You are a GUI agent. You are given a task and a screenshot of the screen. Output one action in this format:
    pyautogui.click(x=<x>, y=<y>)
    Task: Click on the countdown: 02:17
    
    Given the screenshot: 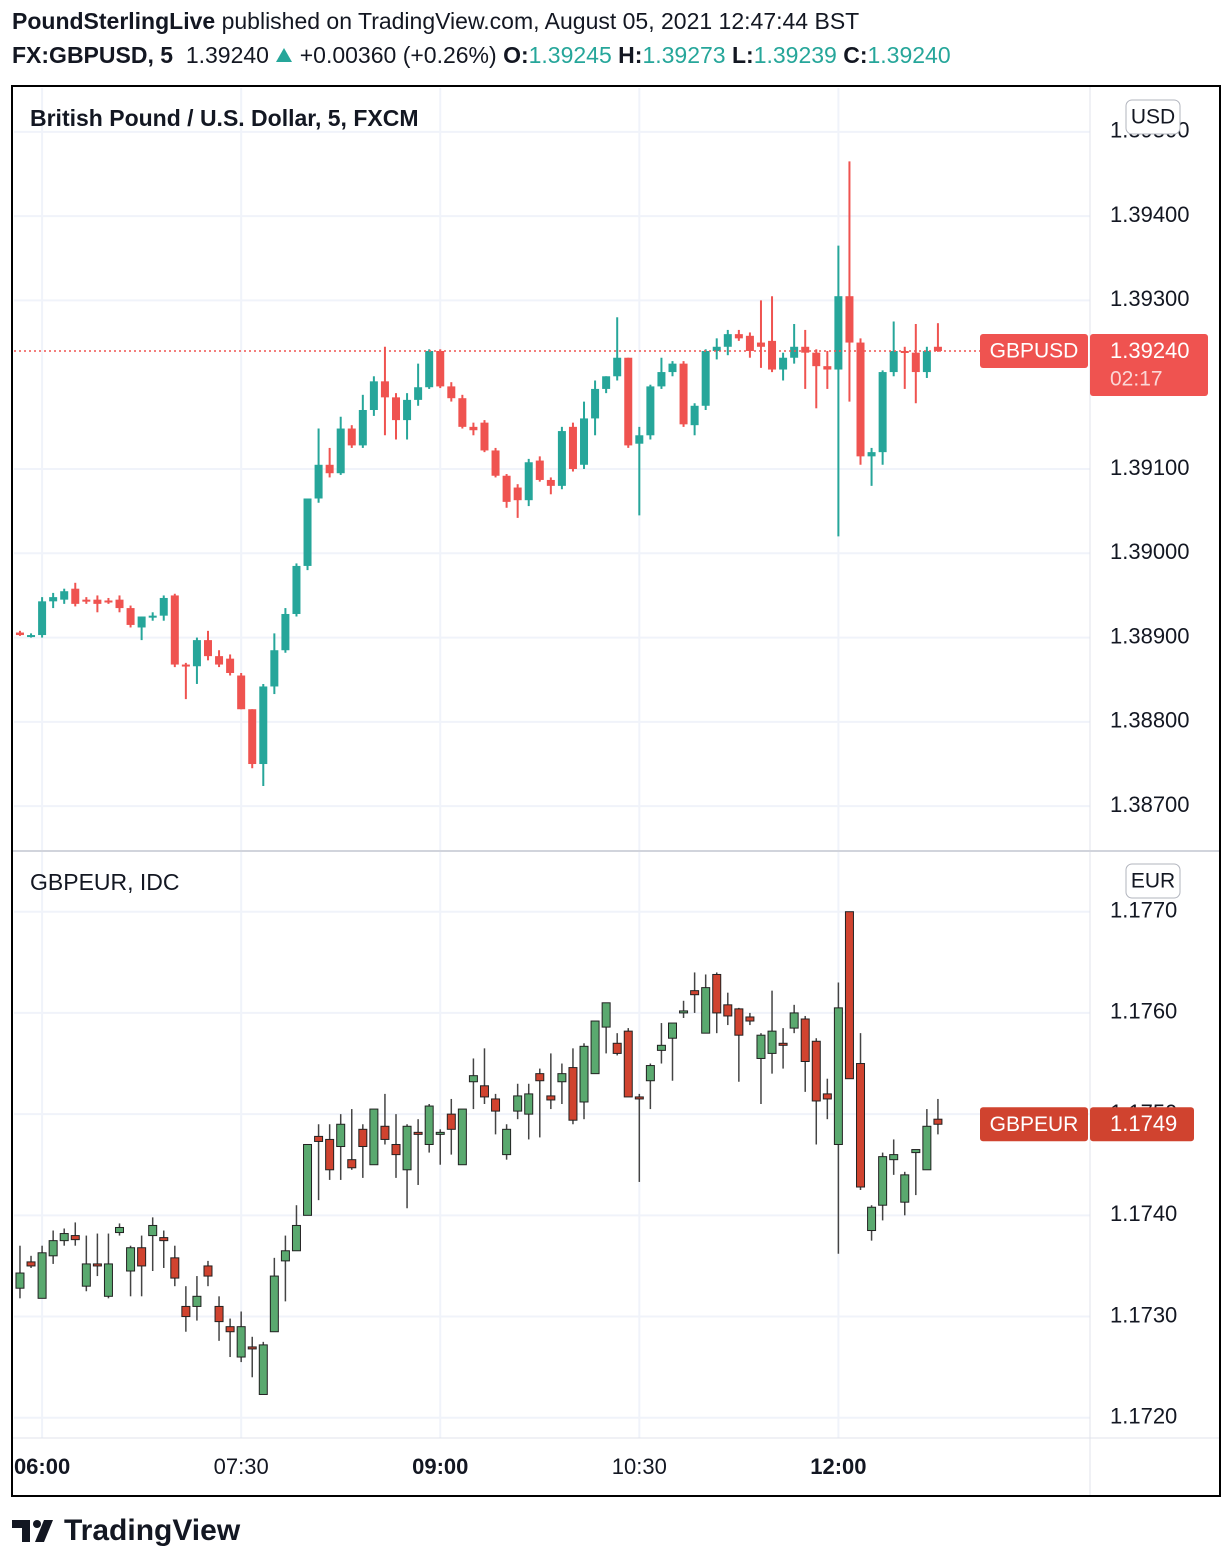 What is the action you would take?
    pyautogui.click(x=1136, y=379)
    